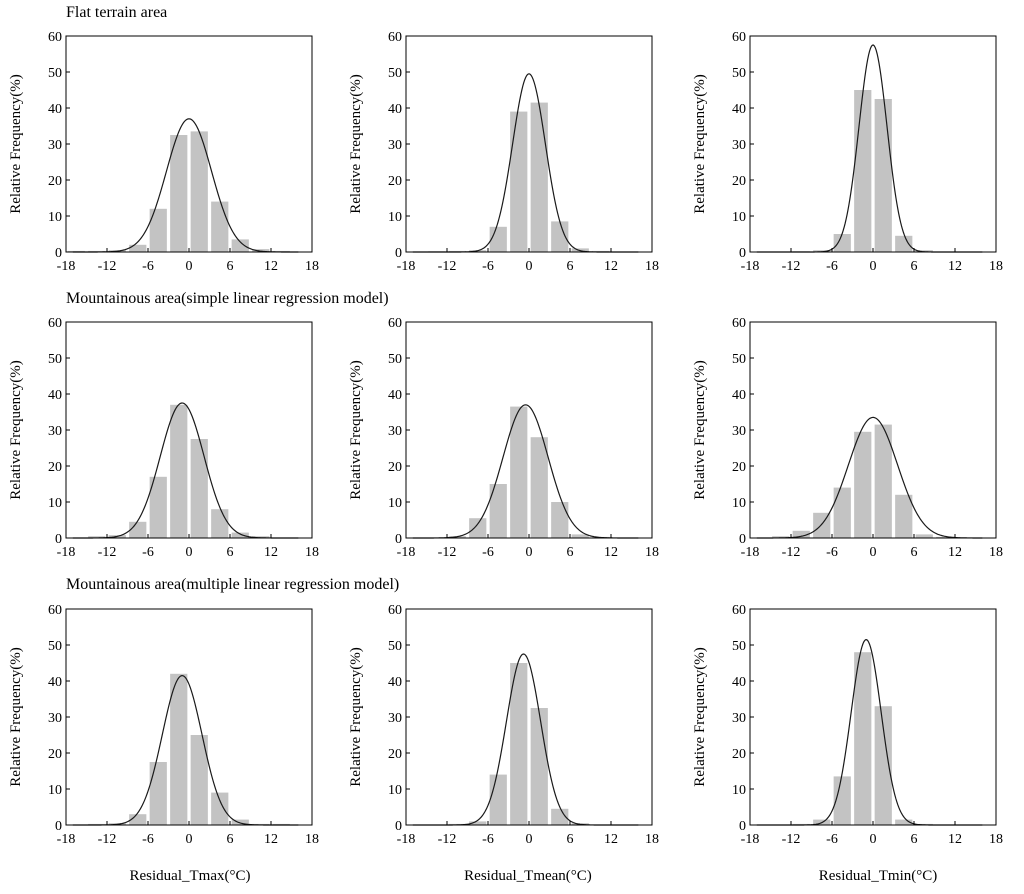  What do you see at coordinates (488, 266) in the screenshot?
I see `panel-0-1-xtick-label-2: -6` at bounding box center [488, 266].